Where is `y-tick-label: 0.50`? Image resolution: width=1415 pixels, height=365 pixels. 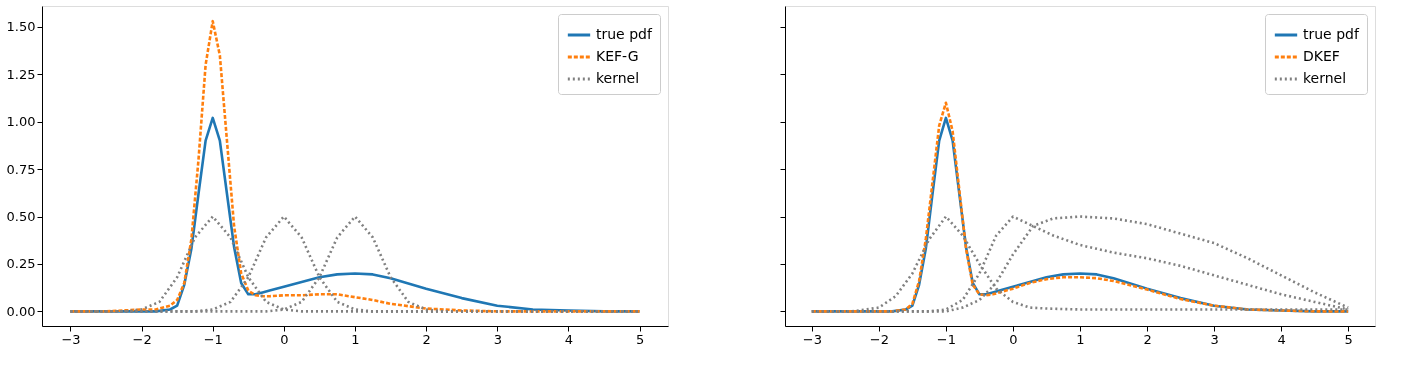 y-tick-label: 0.50 is located at coordinates (21, 217).